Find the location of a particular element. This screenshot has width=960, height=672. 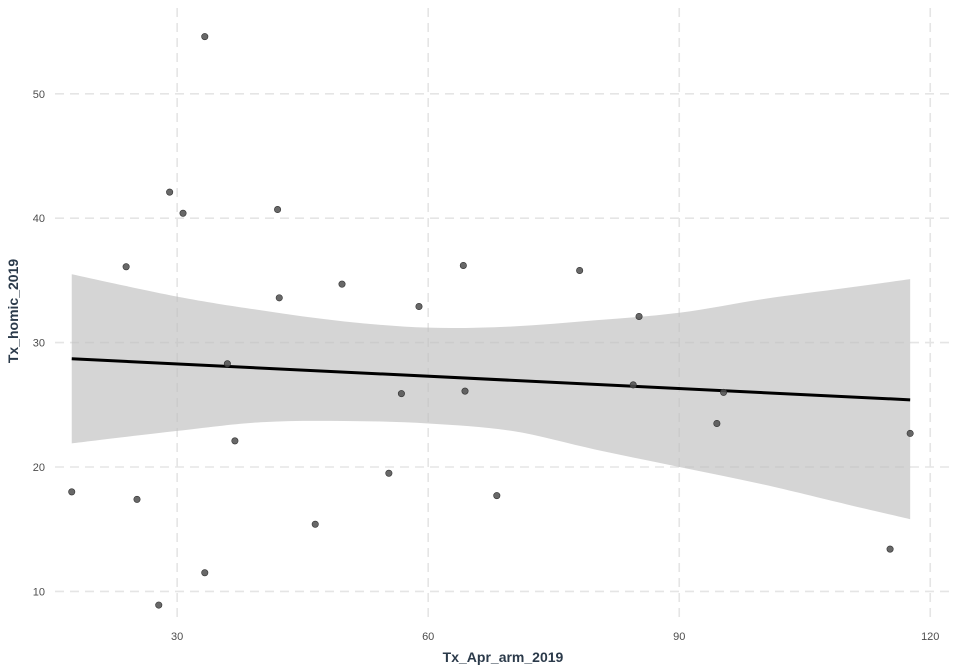

y-tick-label: 40 is located at coordinates (39, 219).